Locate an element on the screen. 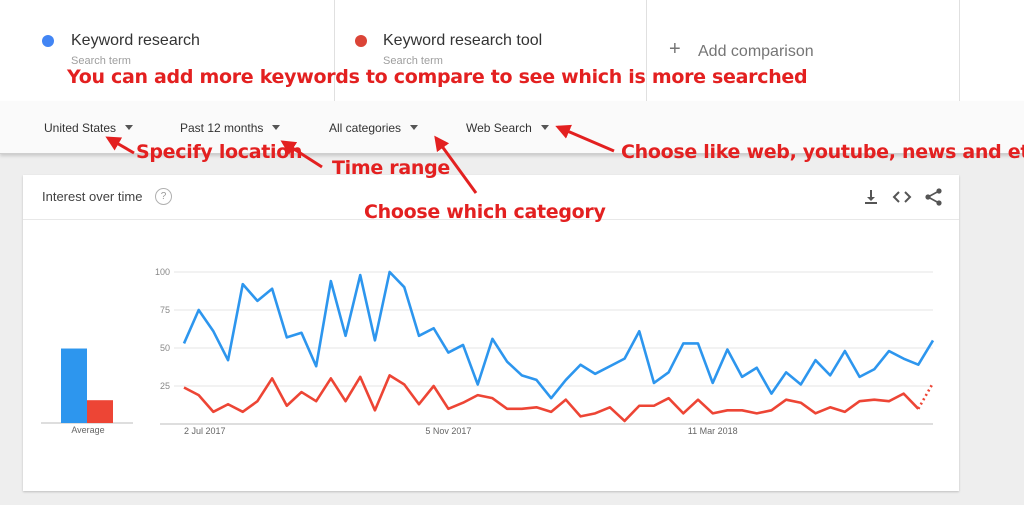 Image resolution: width=1024 pixels, height=505 pixels. search-term-2: Keyword research tool Search term is located at coordinates (491, 50).